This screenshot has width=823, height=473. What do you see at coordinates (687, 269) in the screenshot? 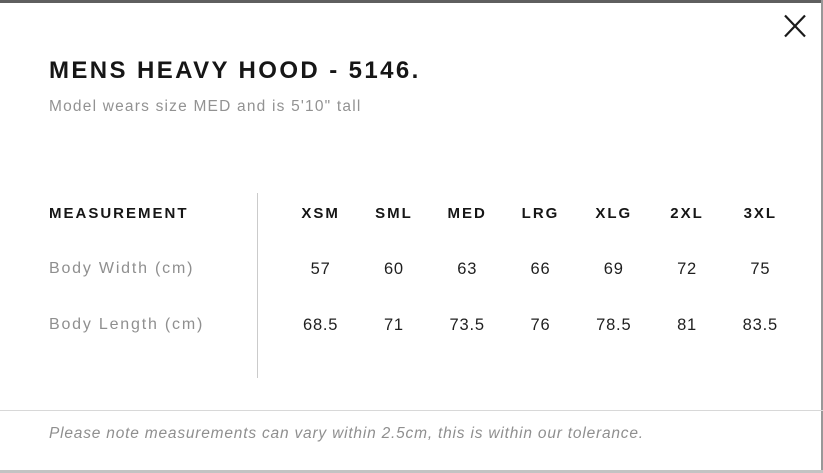
I see `table-cell: 72` at bounding box center [687, 269].